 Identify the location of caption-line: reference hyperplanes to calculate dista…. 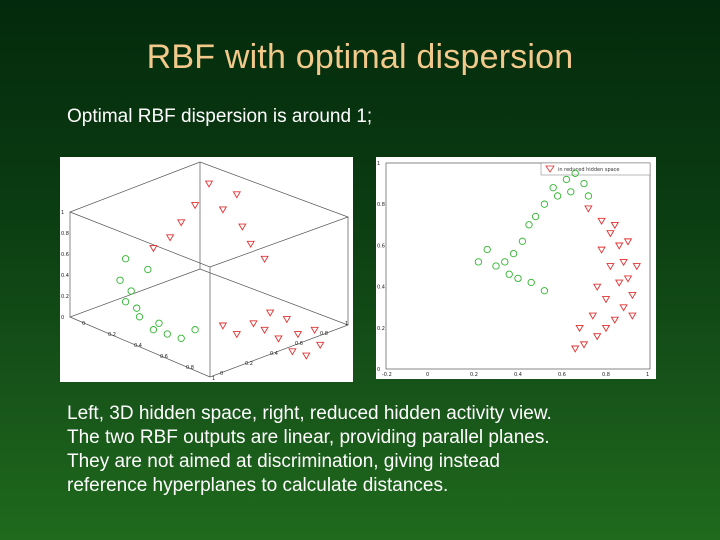
(258, 485).